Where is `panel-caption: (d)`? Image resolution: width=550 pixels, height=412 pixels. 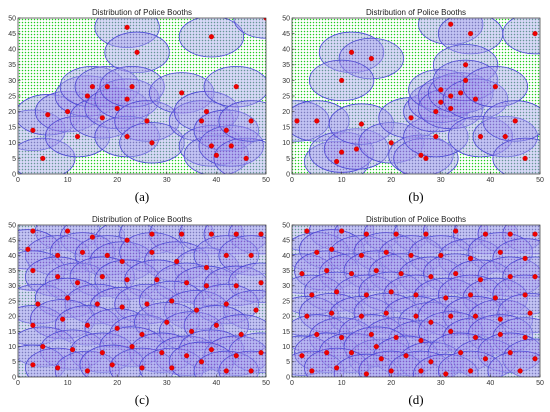 panel-caption: (d) is located at coordinates (415, 399).